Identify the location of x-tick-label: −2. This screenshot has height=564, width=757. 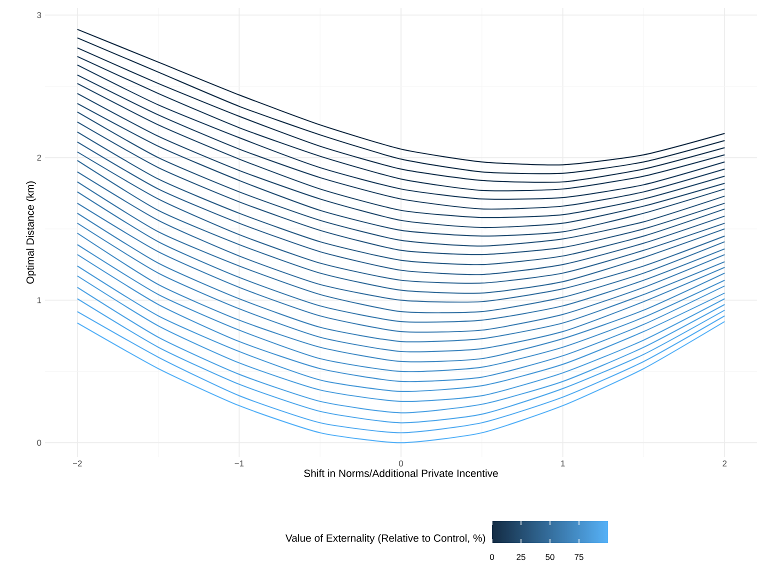
(77, 463).